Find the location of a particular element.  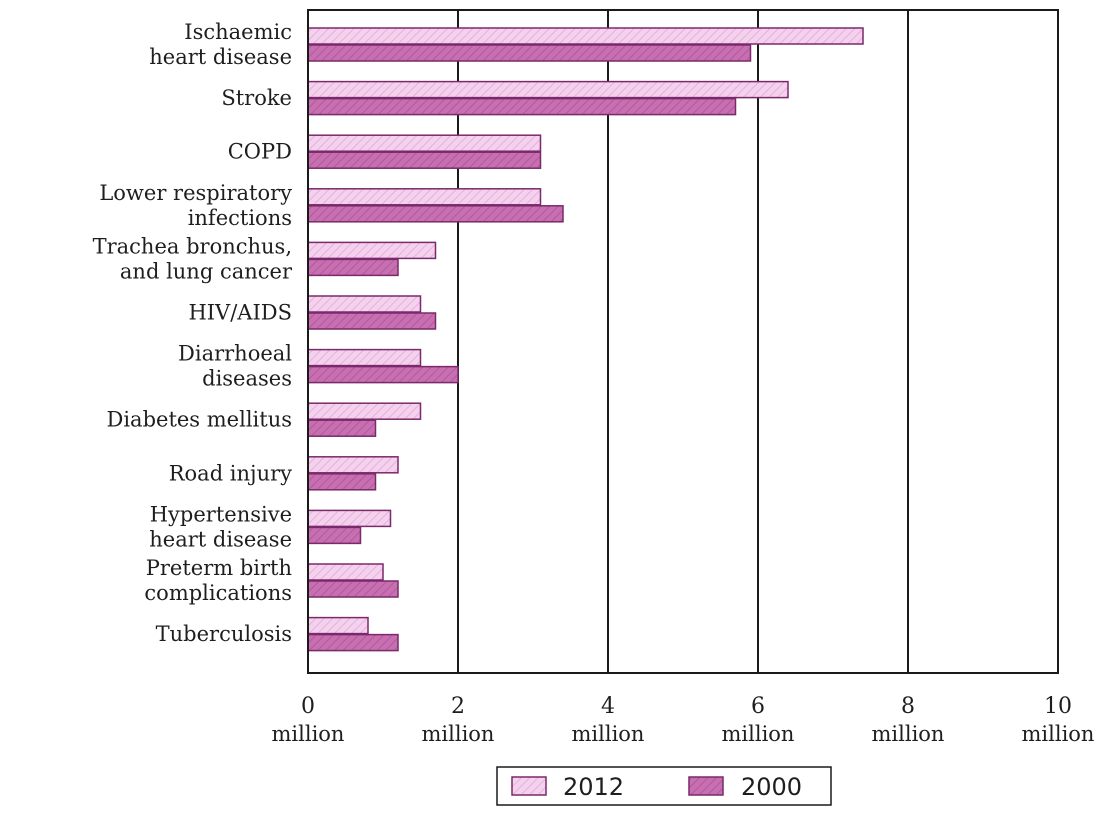

tick-label: 4 is located at coordinates (608, 706).